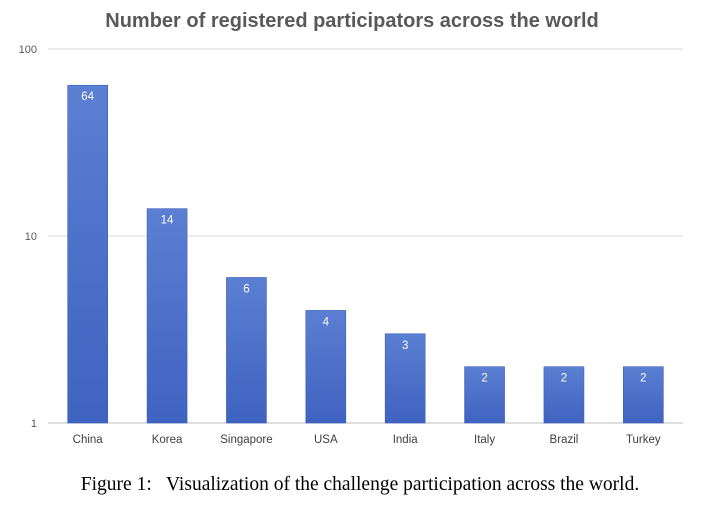 Image resolution: width=720 pixels, height=512 pixels. I want to click on x-tick-label: Turkey, so click(643, 440).